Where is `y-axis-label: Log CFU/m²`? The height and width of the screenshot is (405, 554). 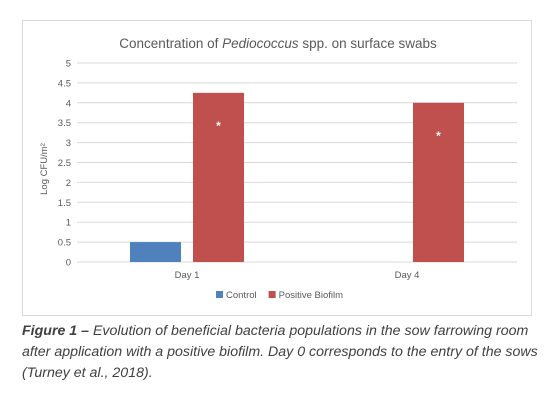 y-axis-label: Log CFU/m² is located at coordinates (44, 169).